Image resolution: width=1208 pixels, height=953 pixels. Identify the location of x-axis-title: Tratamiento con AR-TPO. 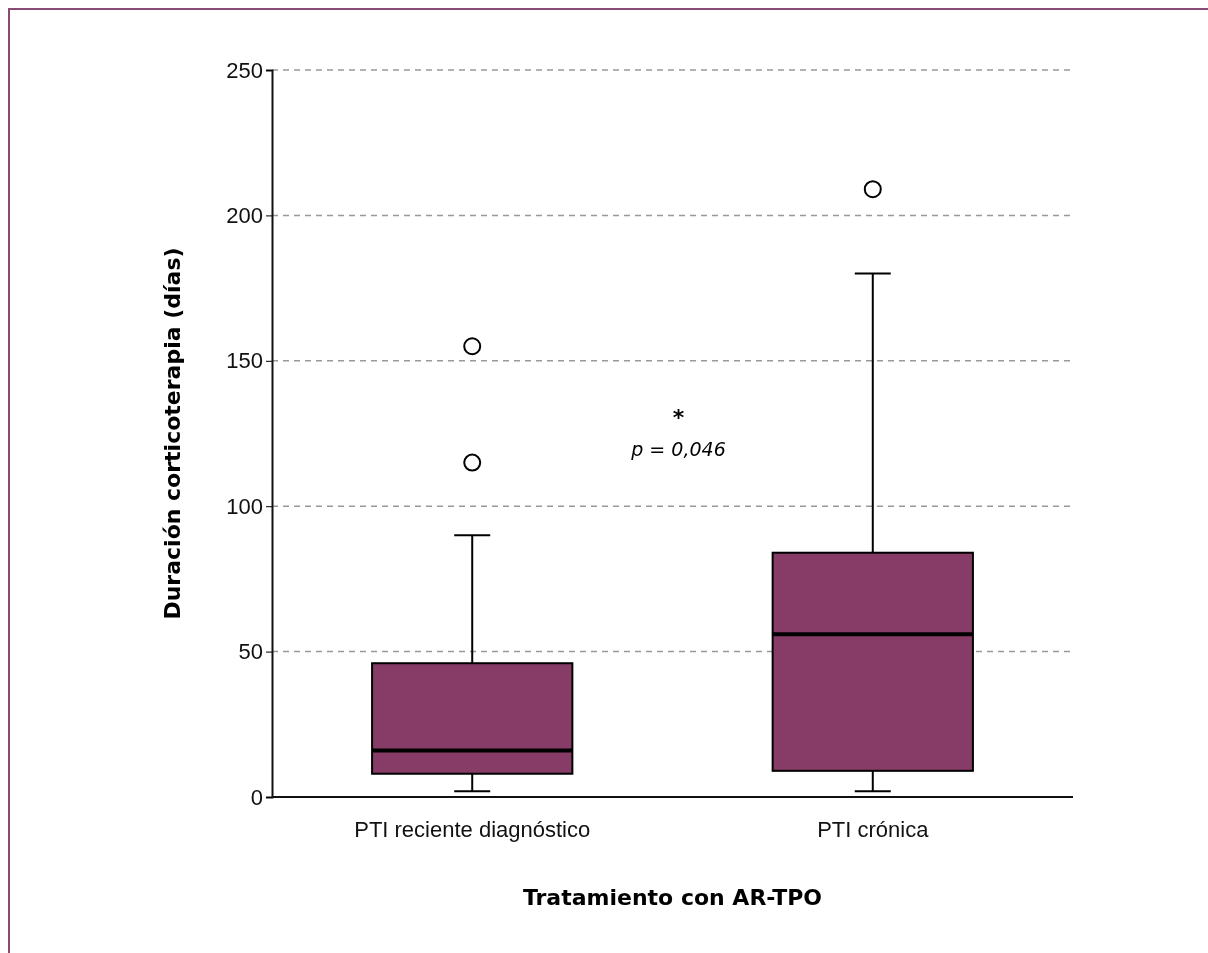
(672, 897).